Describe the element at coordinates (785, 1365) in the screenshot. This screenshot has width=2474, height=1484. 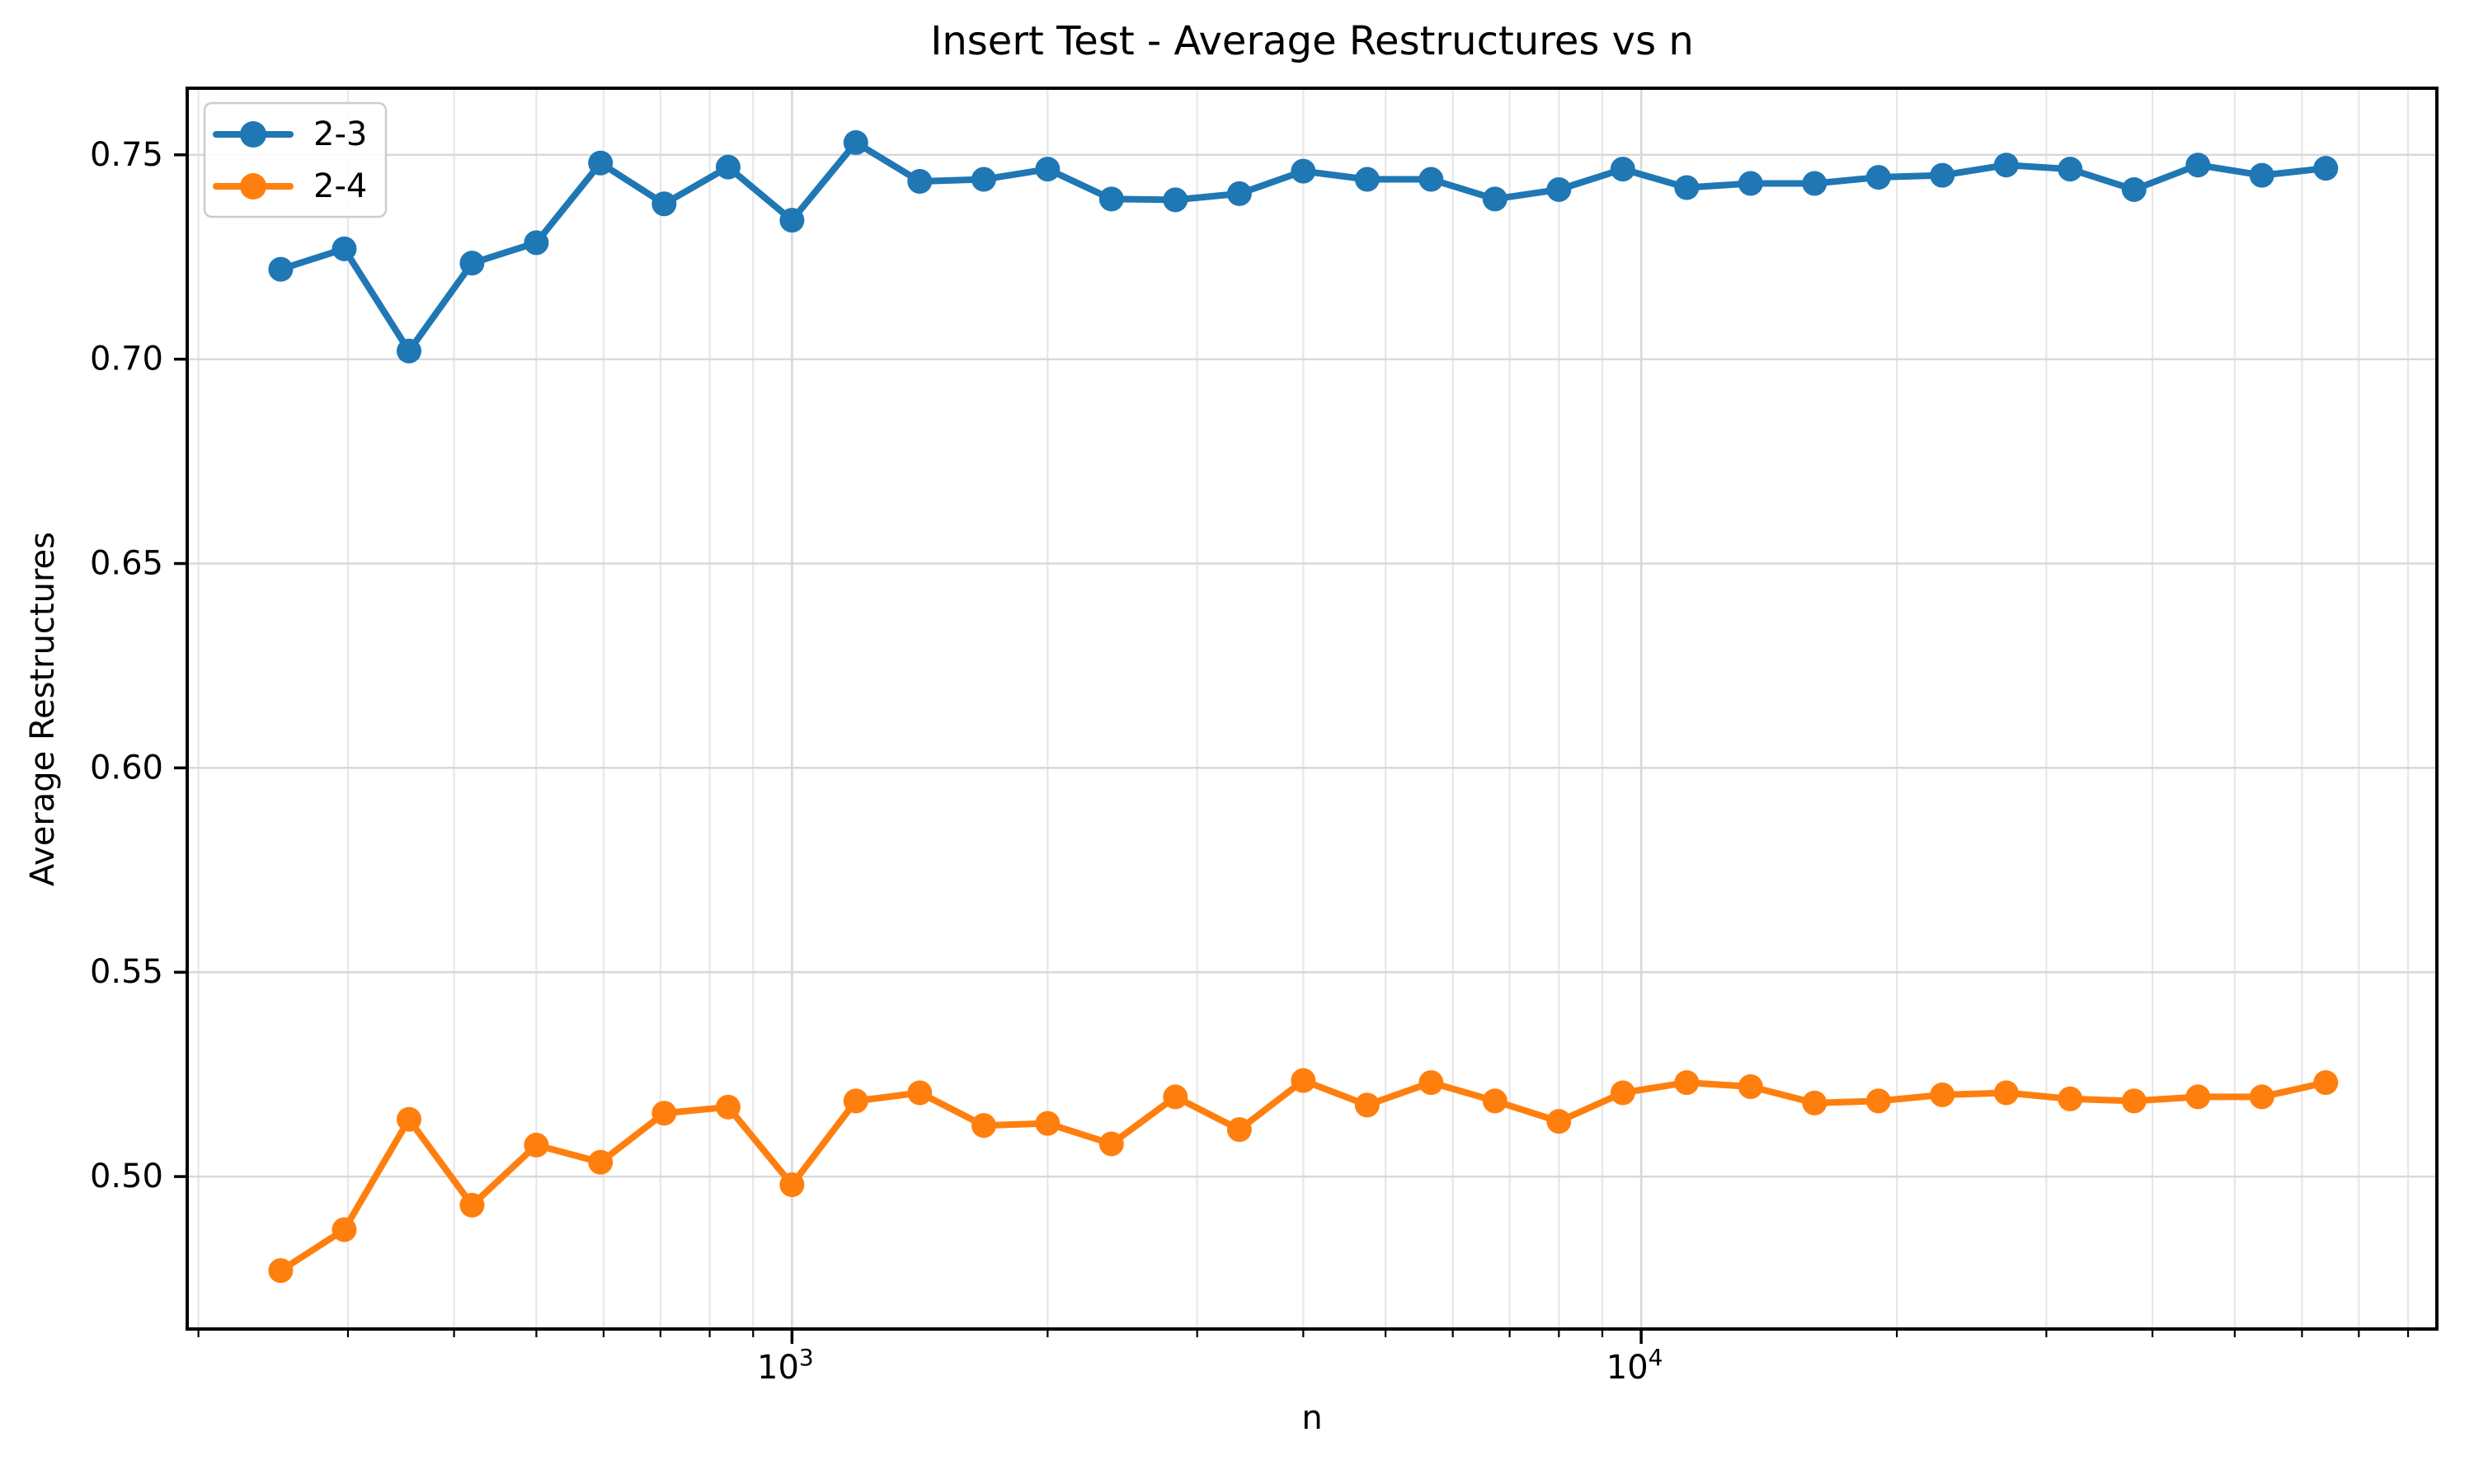
I see `x-tick-label: 10³` at that location.